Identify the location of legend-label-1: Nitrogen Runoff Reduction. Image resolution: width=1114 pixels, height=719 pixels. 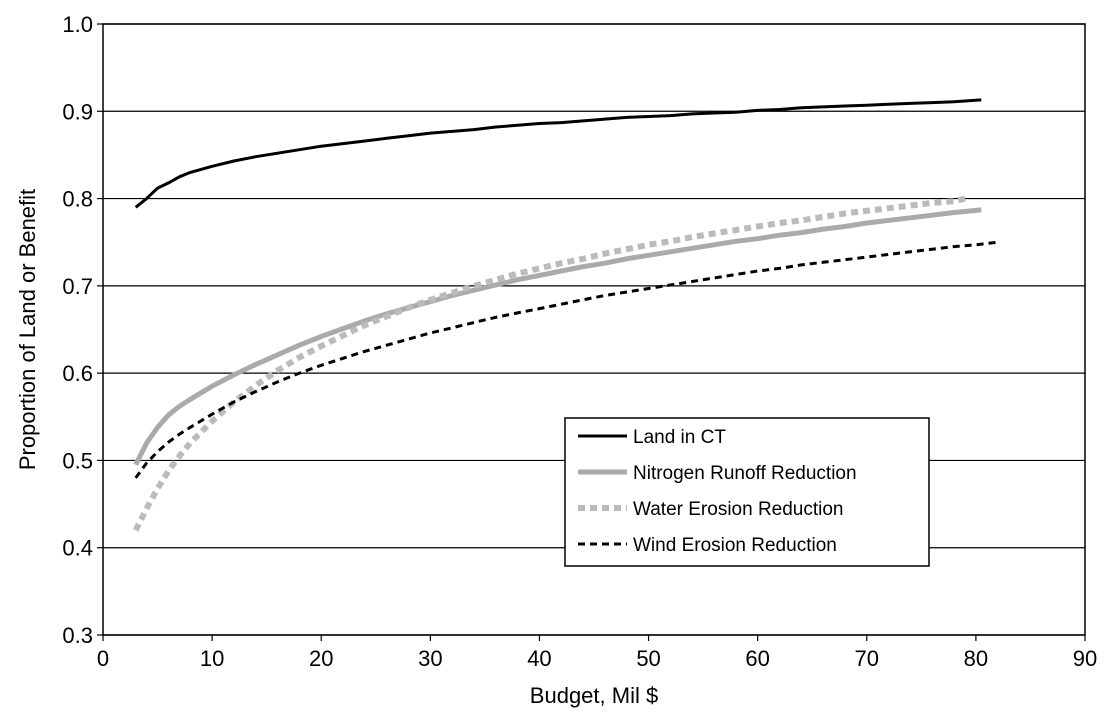
(745, 473).